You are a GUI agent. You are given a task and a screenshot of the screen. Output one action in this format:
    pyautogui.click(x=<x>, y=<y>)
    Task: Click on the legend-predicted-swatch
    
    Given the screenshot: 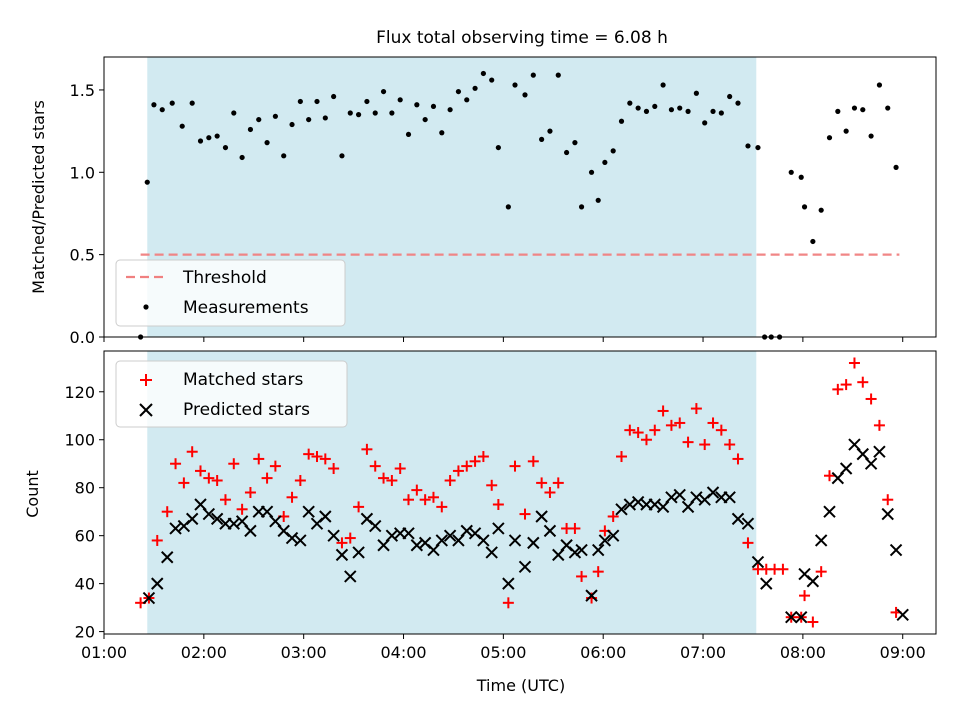 What is the action you would take?
    pyautogui.click(x=146, y=410)
    